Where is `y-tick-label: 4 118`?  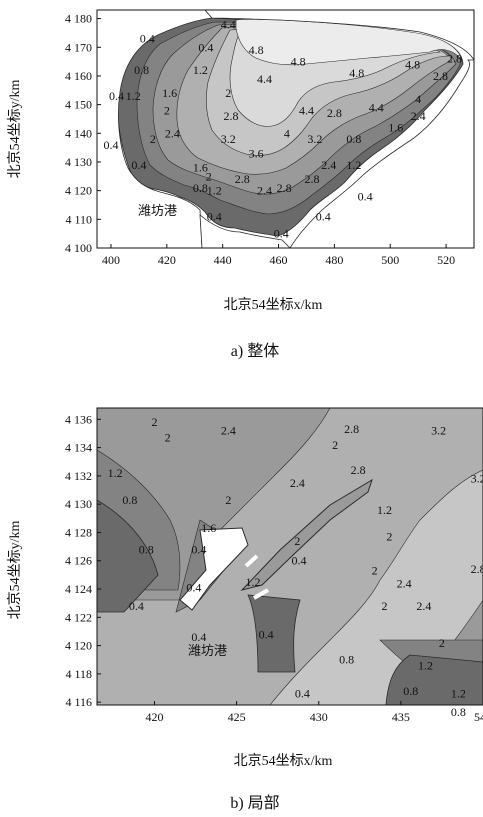 y-tick-label: 4 118 is located at coordinates (78, 674).